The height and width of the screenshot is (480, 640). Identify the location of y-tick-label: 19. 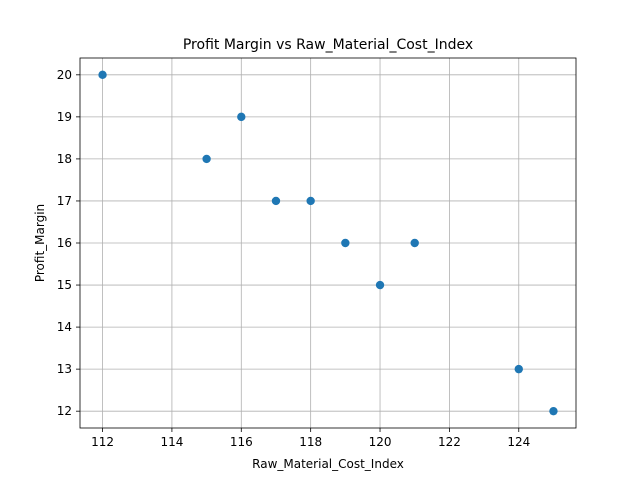
(64, 117).